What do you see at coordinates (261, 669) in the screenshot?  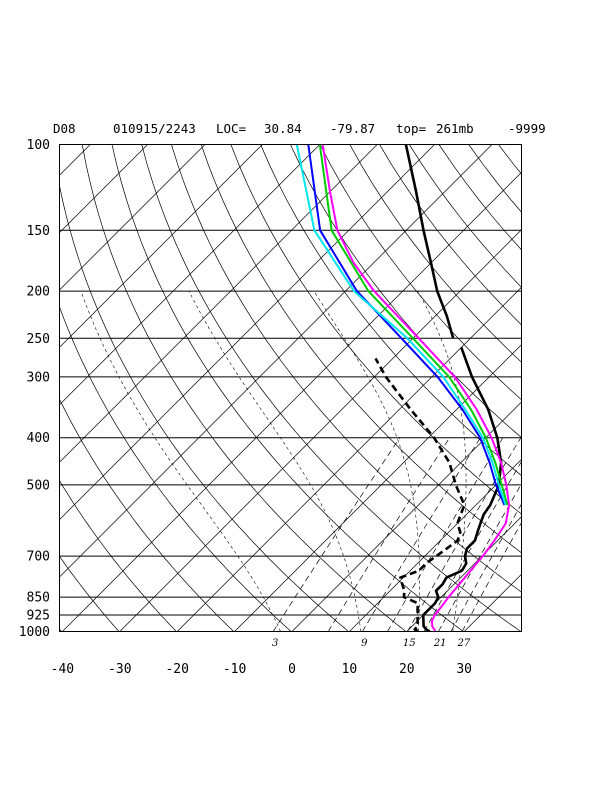 I see `temperature-axis: -40 -30 -20 -10 0 10 20 30` at bounding box center [261, 669].